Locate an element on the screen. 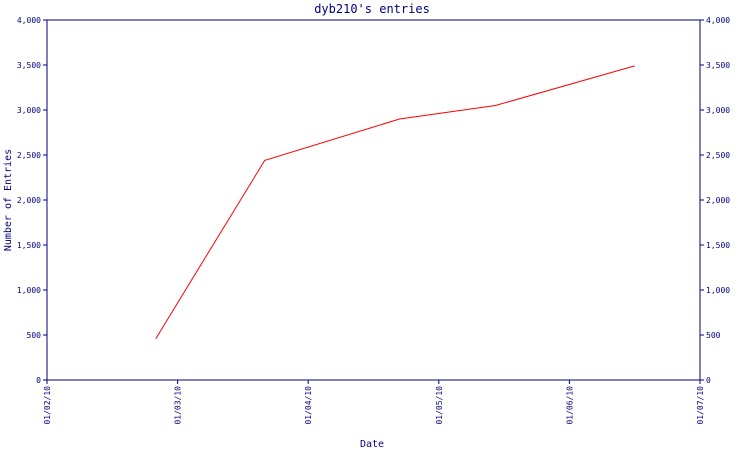 The height and width of the screenshot is (450, 750). y-tick-label-left: 0 is located at coordinates (38, 380).